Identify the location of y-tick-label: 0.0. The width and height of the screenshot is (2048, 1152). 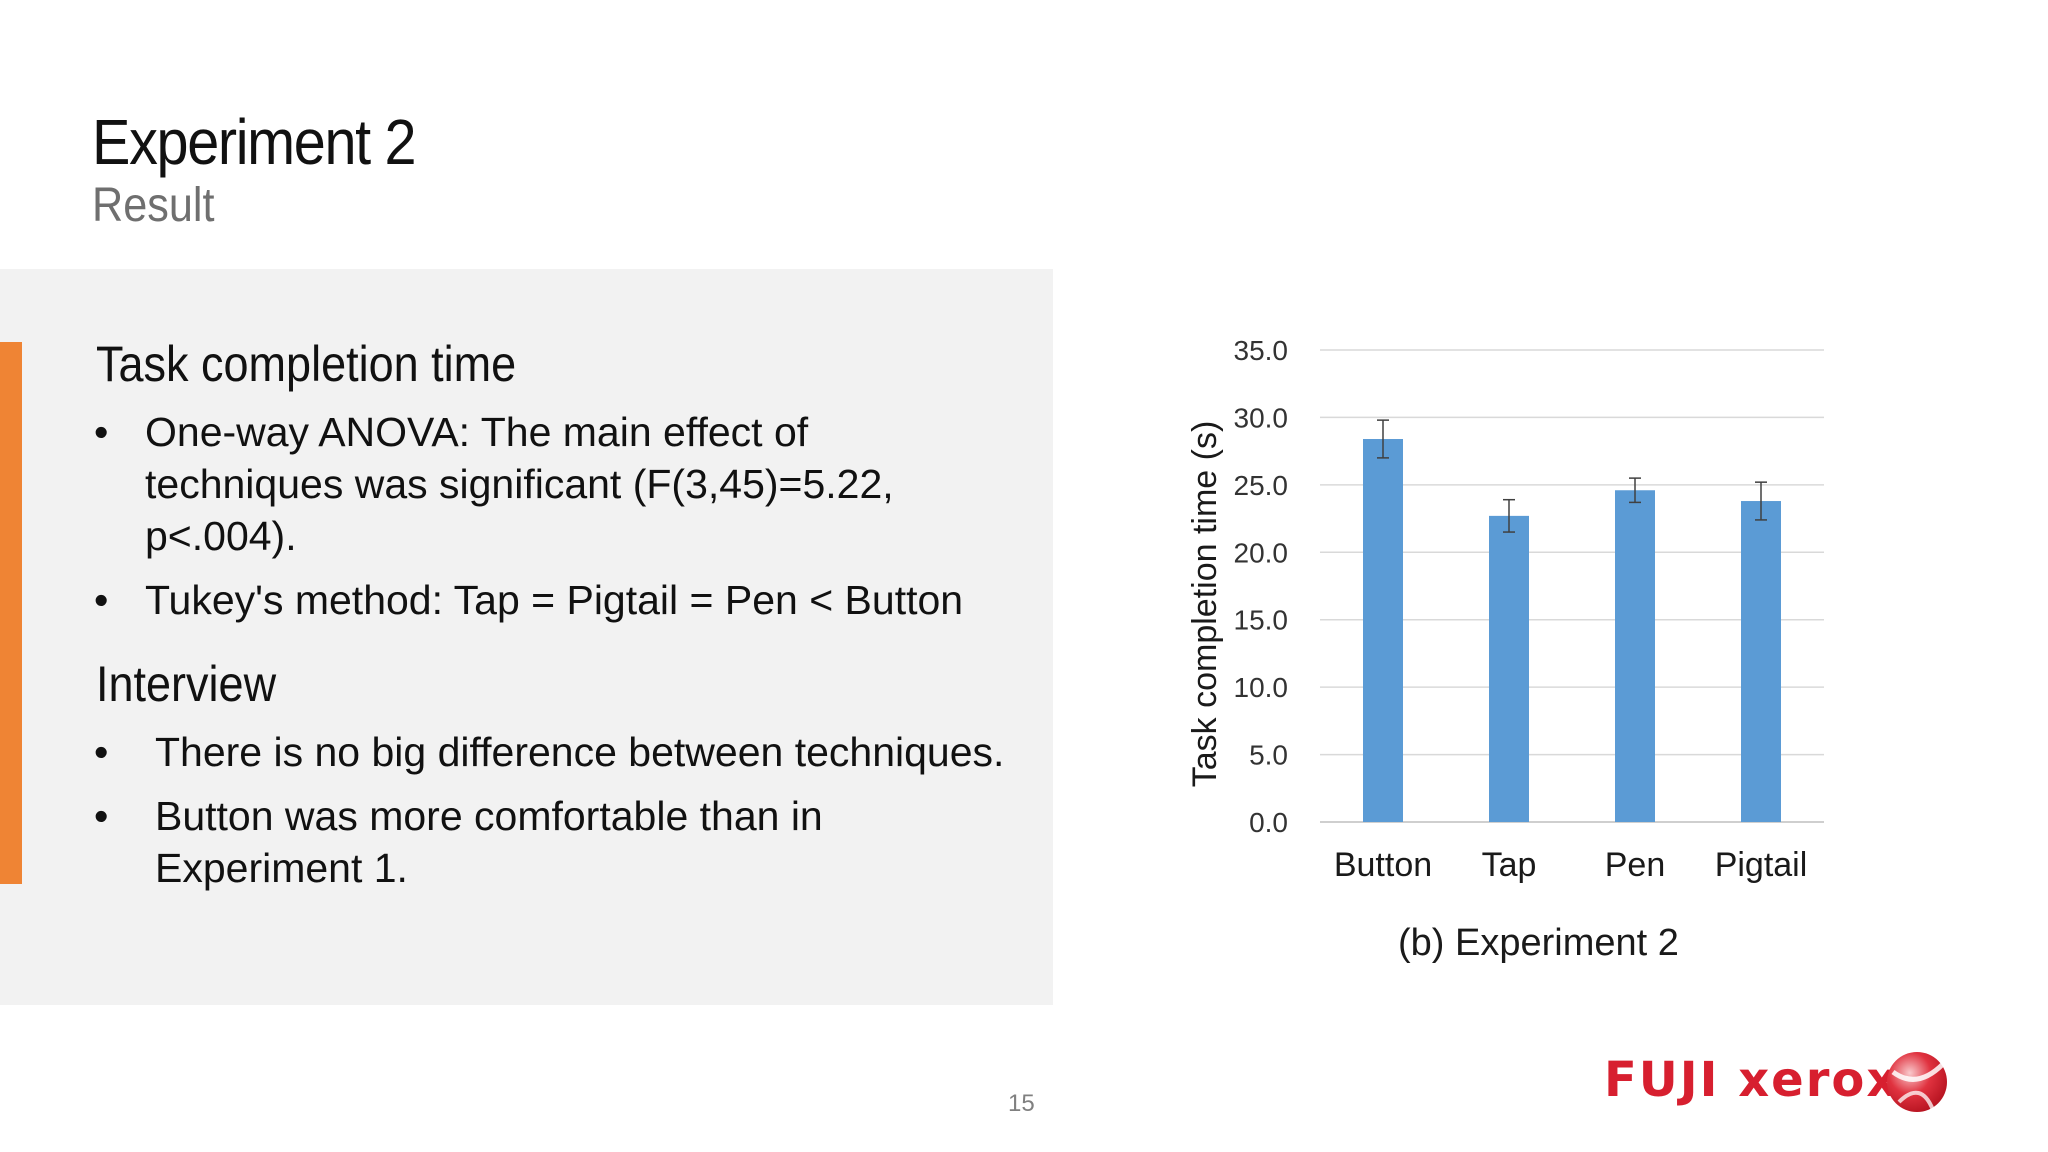
(1268, 822).